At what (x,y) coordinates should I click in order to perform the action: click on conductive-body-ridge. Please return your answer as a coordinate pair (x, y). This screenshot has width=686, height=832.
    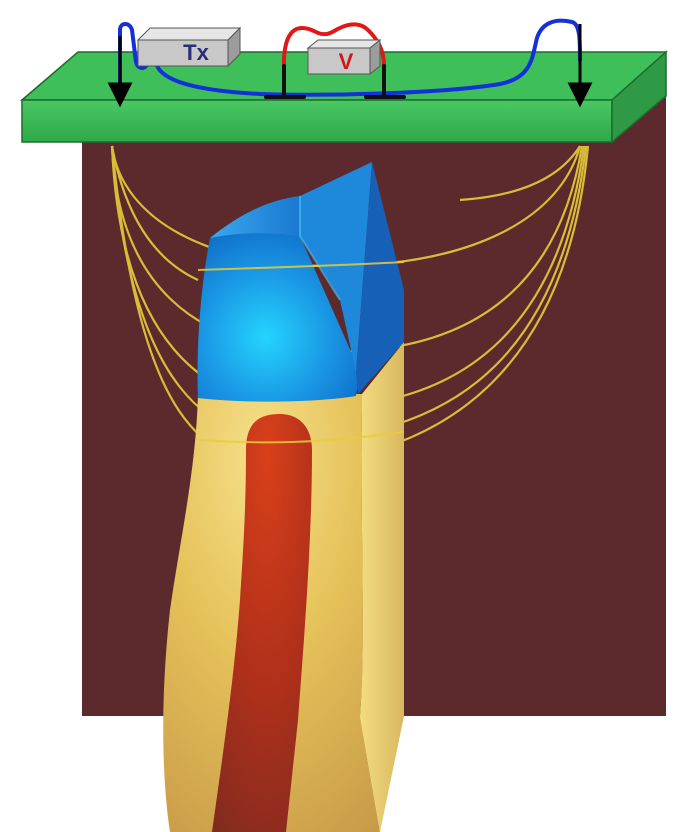
    Looking at the image, I should click on (320, 248).